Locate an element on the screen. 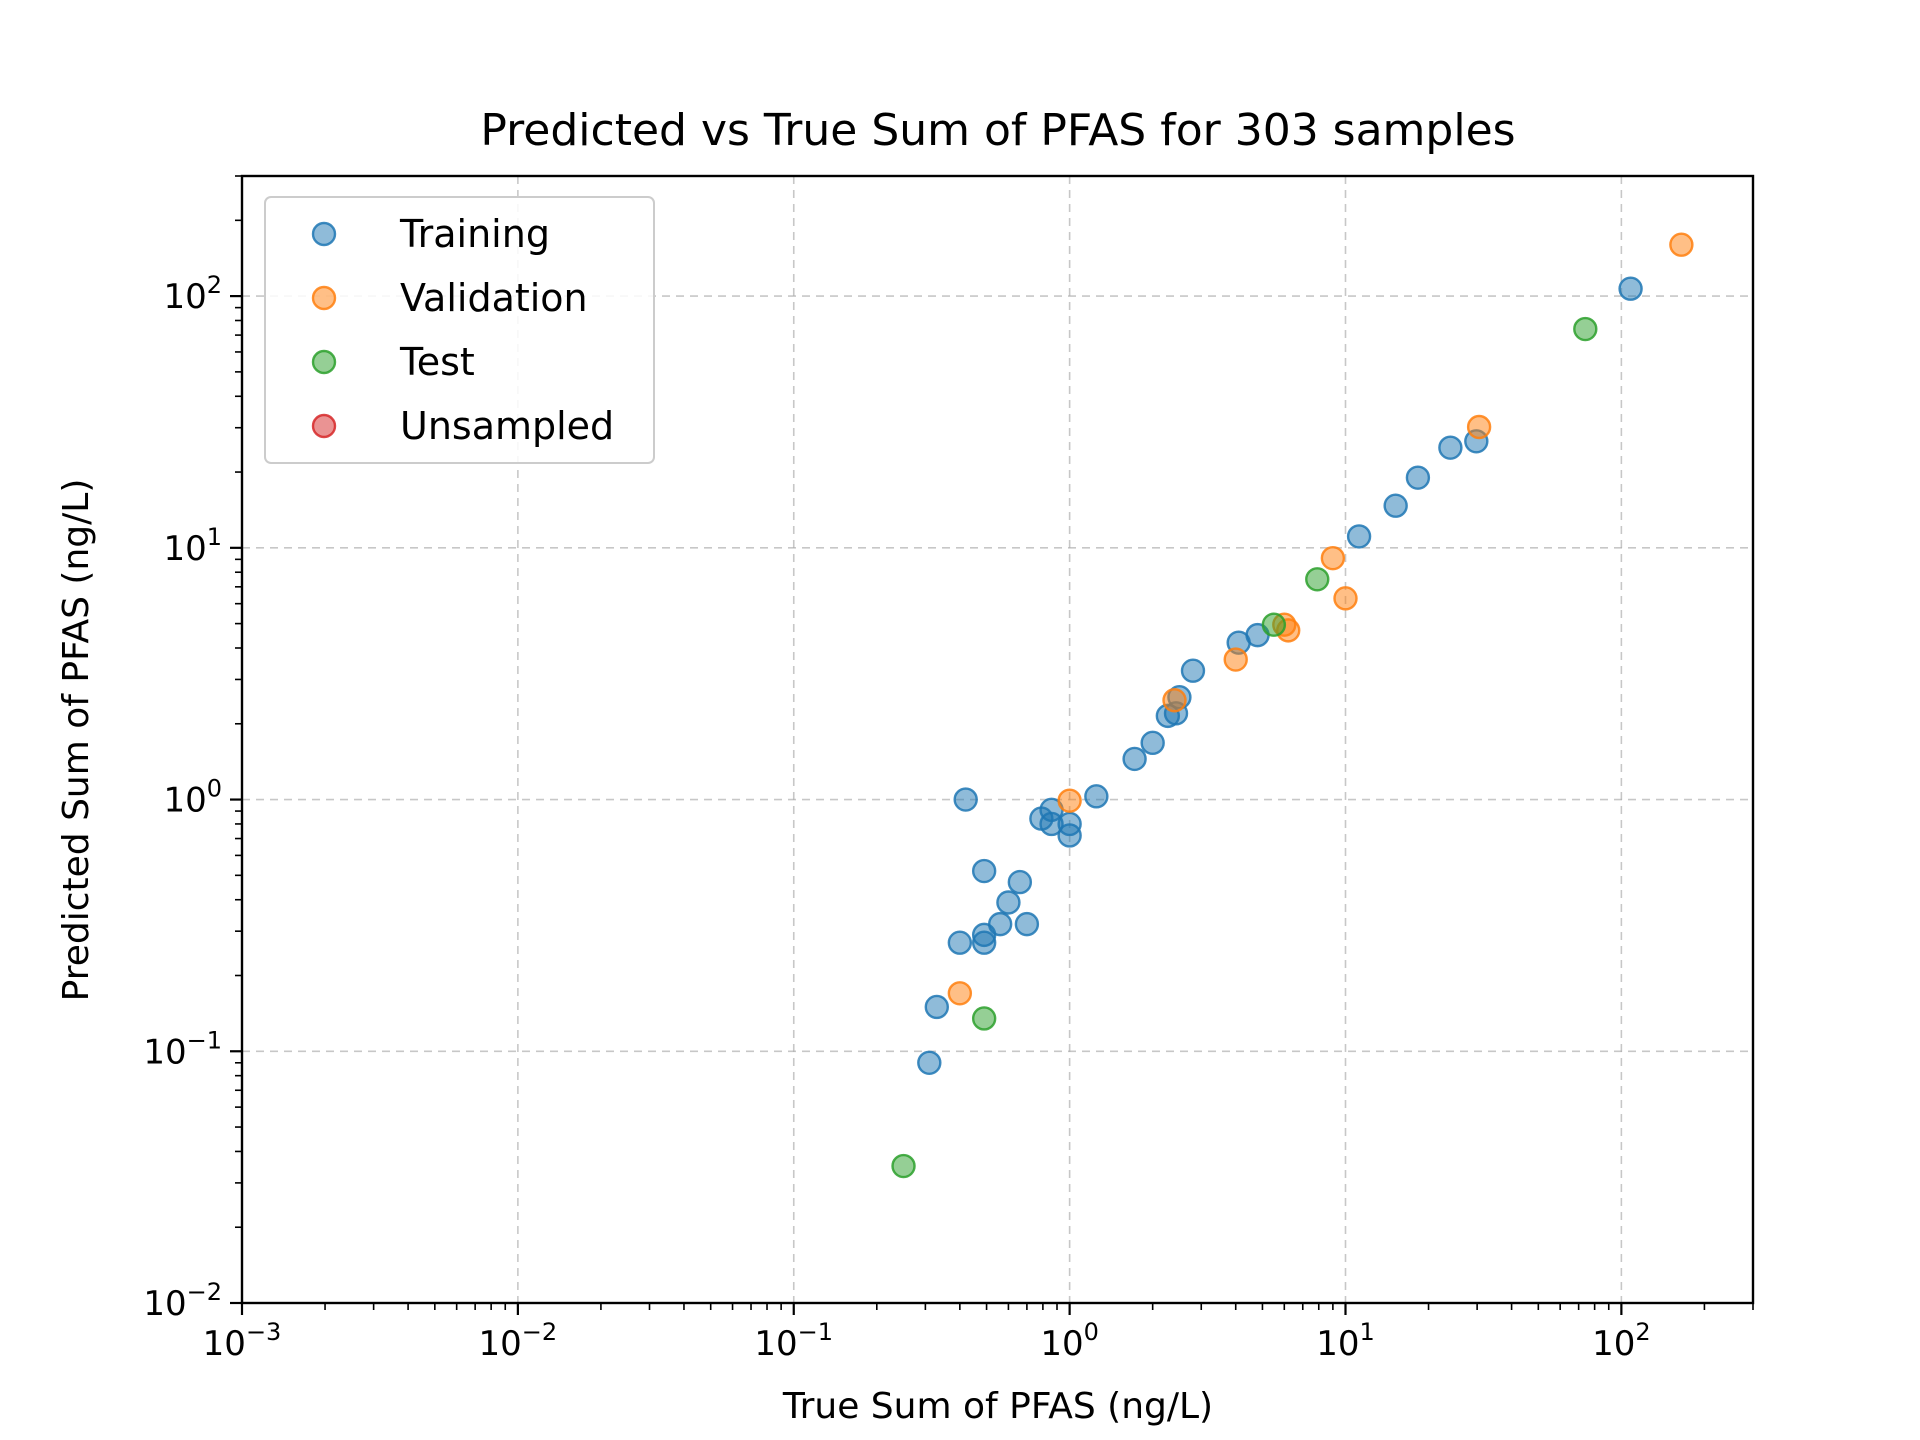 This screenshot has height=1440, width=1920. y-tick-label: 10⁻² is located at coordinates (182, 1301).